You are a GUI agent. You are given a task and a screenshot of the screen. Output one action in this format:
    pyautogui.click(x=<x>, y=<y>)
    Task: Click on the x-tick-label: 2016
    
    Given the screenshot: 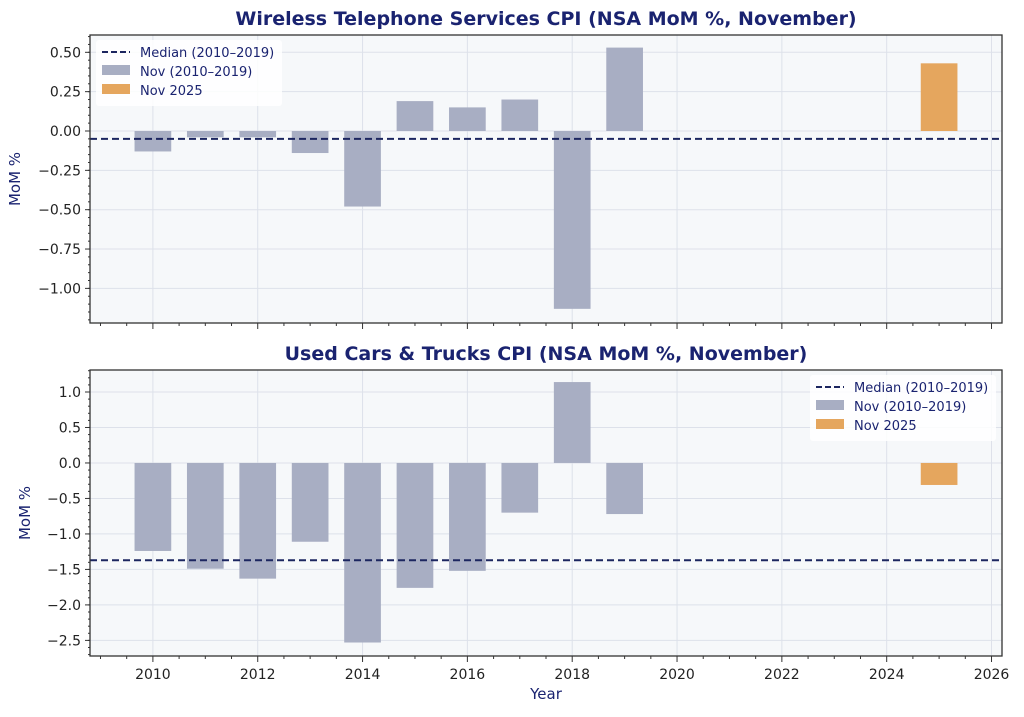 What is the action you would take?
    pyautogui.click(x=468, y=675)
    